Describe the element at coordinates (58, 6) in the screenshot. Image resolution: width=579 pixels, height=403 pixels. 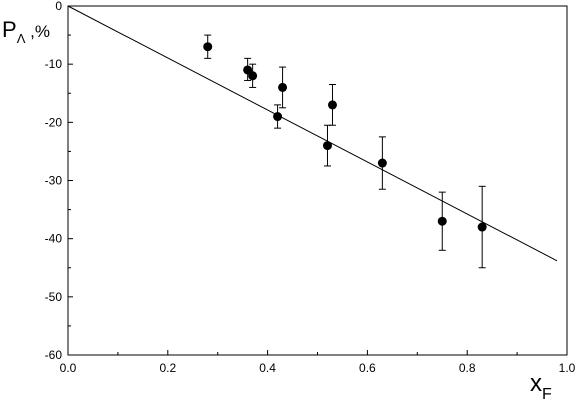
I see `y-tick-label: 0` at that location.